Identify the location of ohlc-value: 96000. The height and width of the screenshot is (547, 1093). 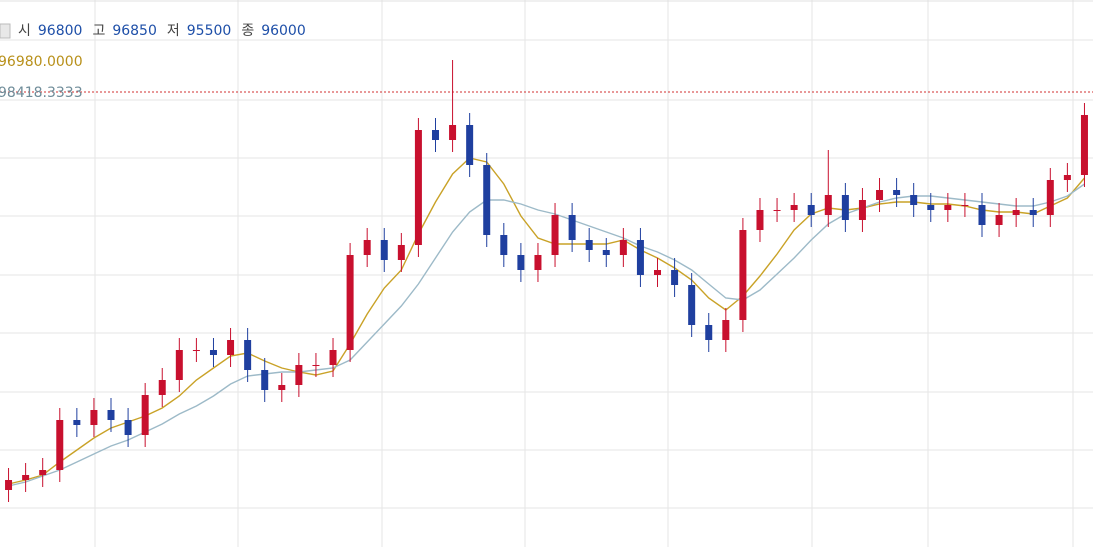
(283, 31).